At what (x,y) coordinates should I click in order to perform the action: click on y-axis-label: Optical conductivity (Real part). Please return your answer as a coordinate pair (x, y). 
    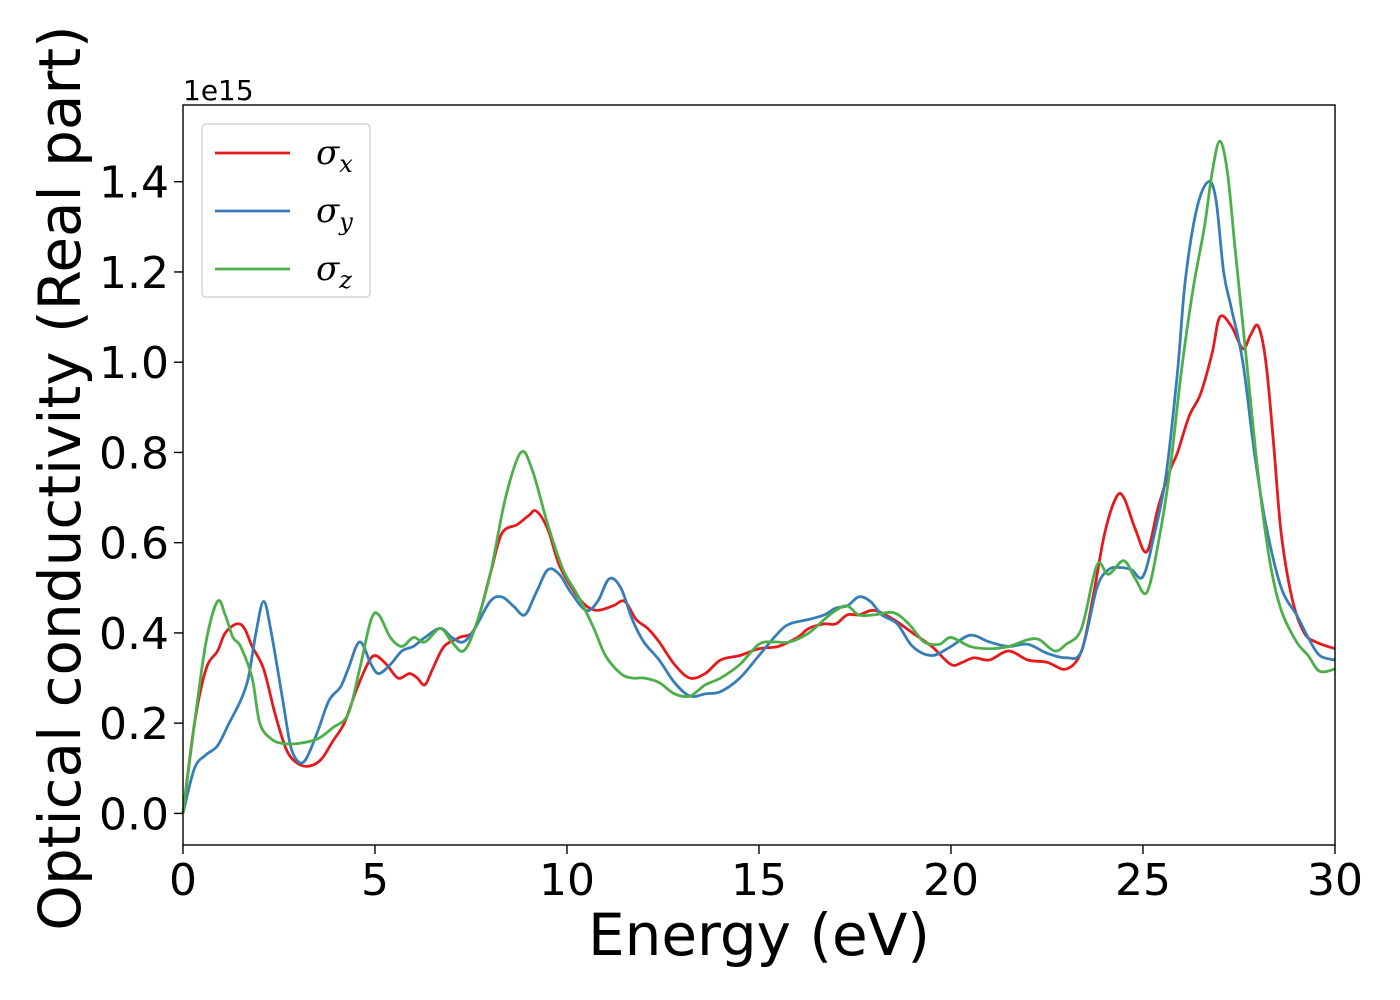
    Looking at the image, I should click on (60, 477).